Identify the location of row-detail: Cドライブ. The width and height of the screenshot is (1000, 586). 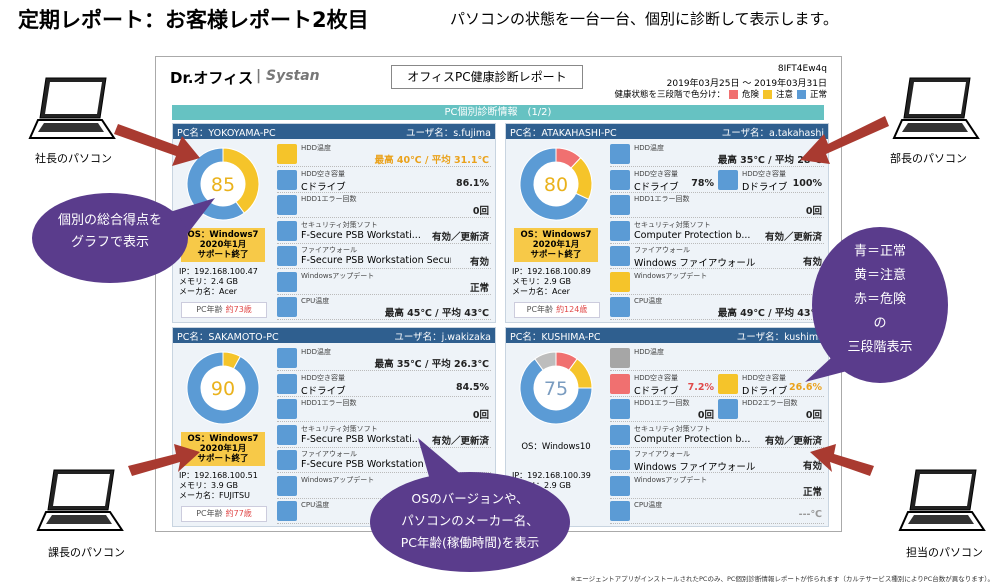
(323, 391).